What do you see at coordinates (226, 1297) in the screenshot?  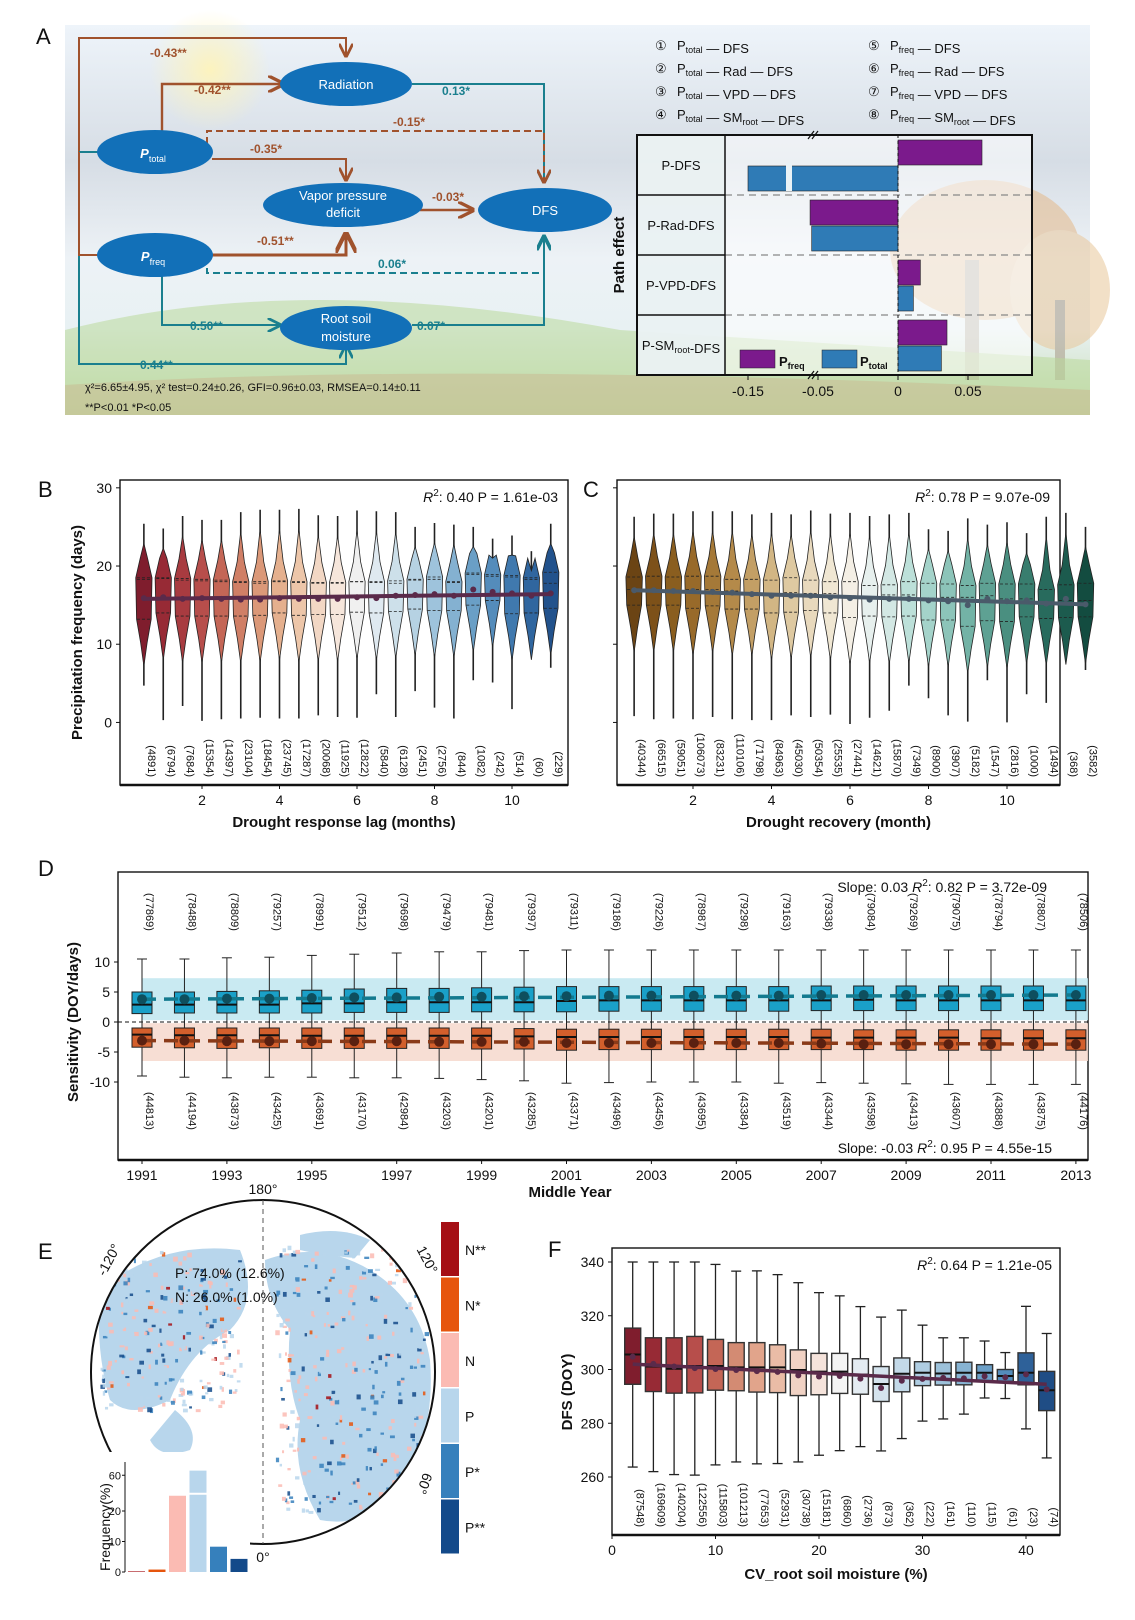 I see `summary-negative-percent: N: 26.0% (1.0%)` at bounding box center [226, 1297].